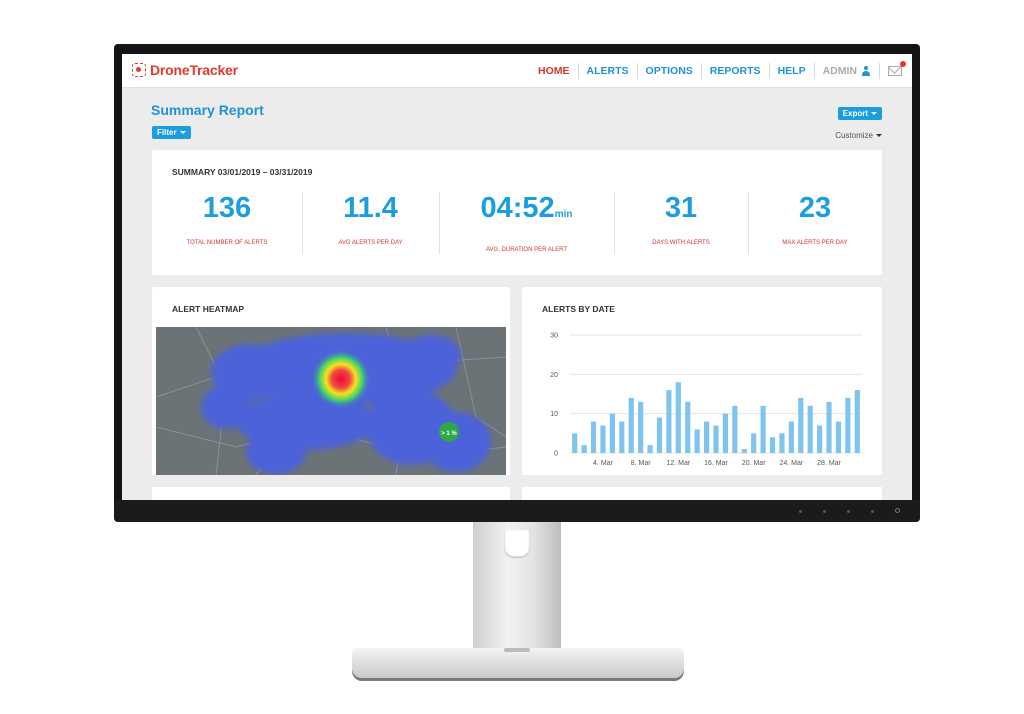 Image resolution: width=1024 pixels, height=714 pixels. I want to click on stat-value: 31, so click(681, 208).